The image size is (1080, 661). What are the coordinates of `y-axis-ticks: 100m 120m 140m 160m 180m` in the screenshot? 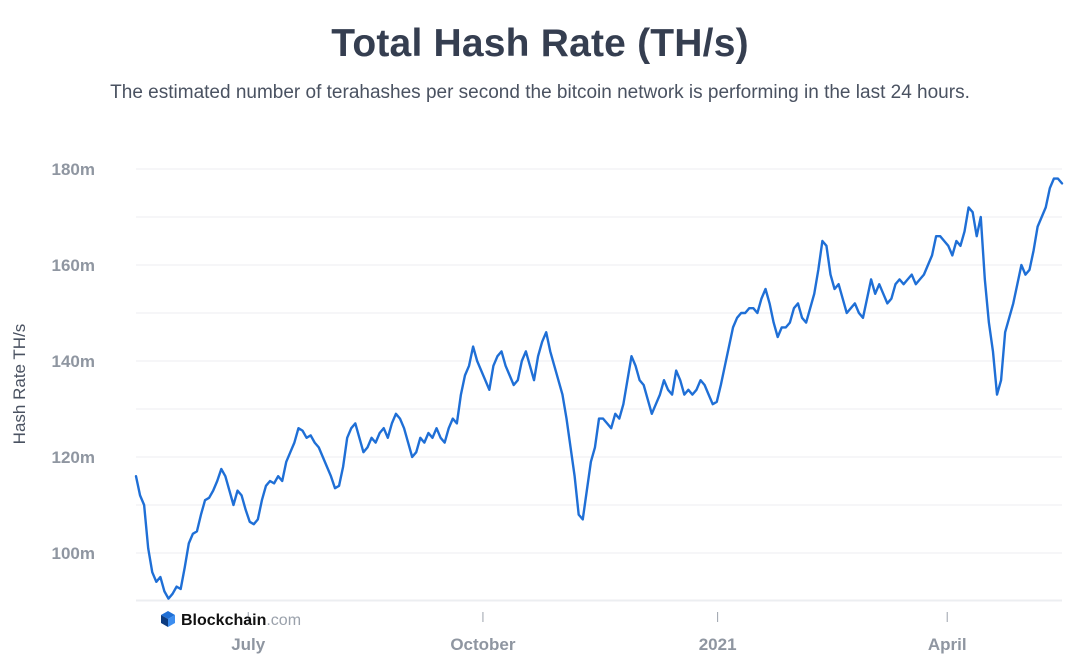 It's located at (73, 361).